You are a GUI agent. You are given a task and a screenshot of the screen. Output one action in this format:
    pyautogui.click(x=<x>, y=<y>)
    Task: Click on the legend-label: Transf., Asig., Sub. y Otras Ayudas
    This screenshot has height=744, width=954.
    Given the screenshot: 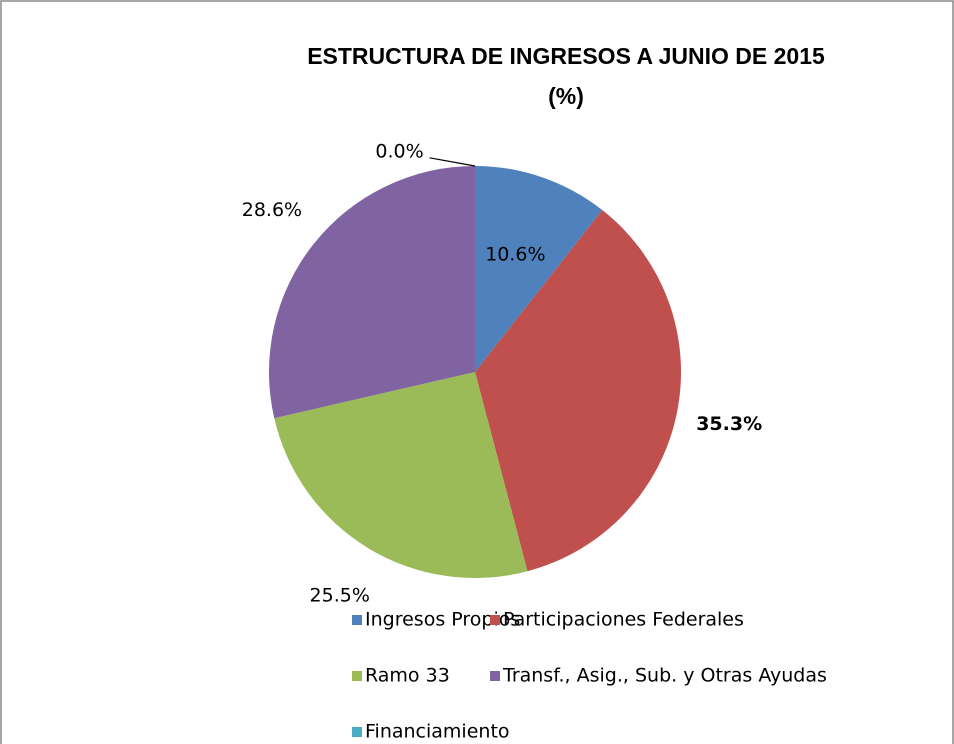 What is the action you would take?
    pyautogui.click(x=664, y=676)
    